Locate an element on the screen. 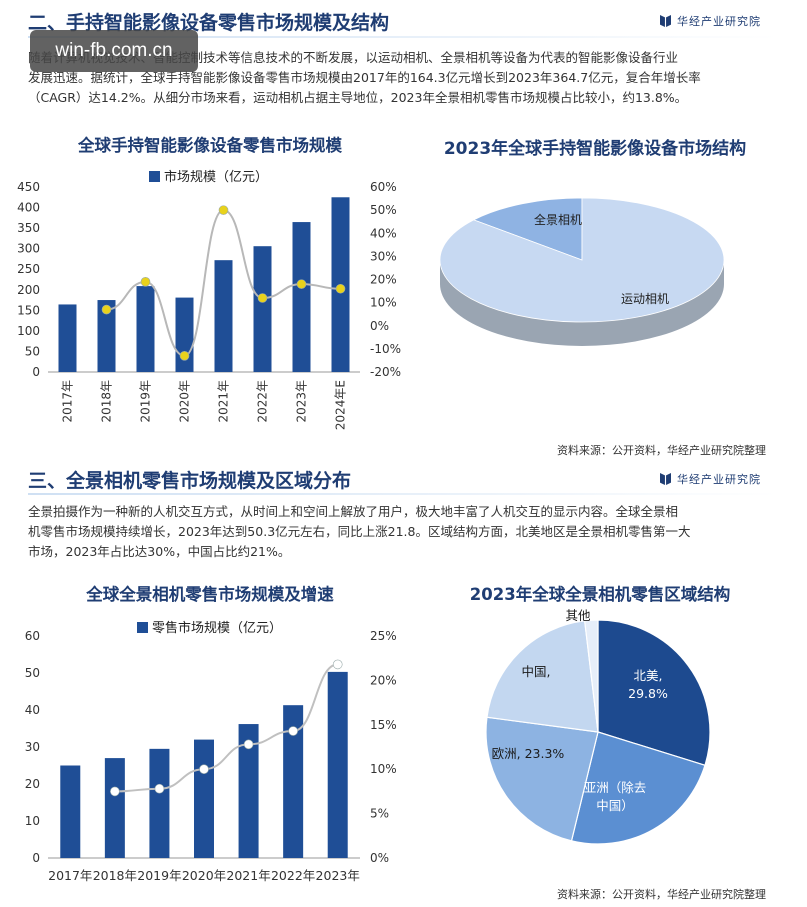 The height and width of the screenshot is (907, 807). chart2-title: 2023年全球手持智能影像设备市场结构 is located at coordinates (595, 149).